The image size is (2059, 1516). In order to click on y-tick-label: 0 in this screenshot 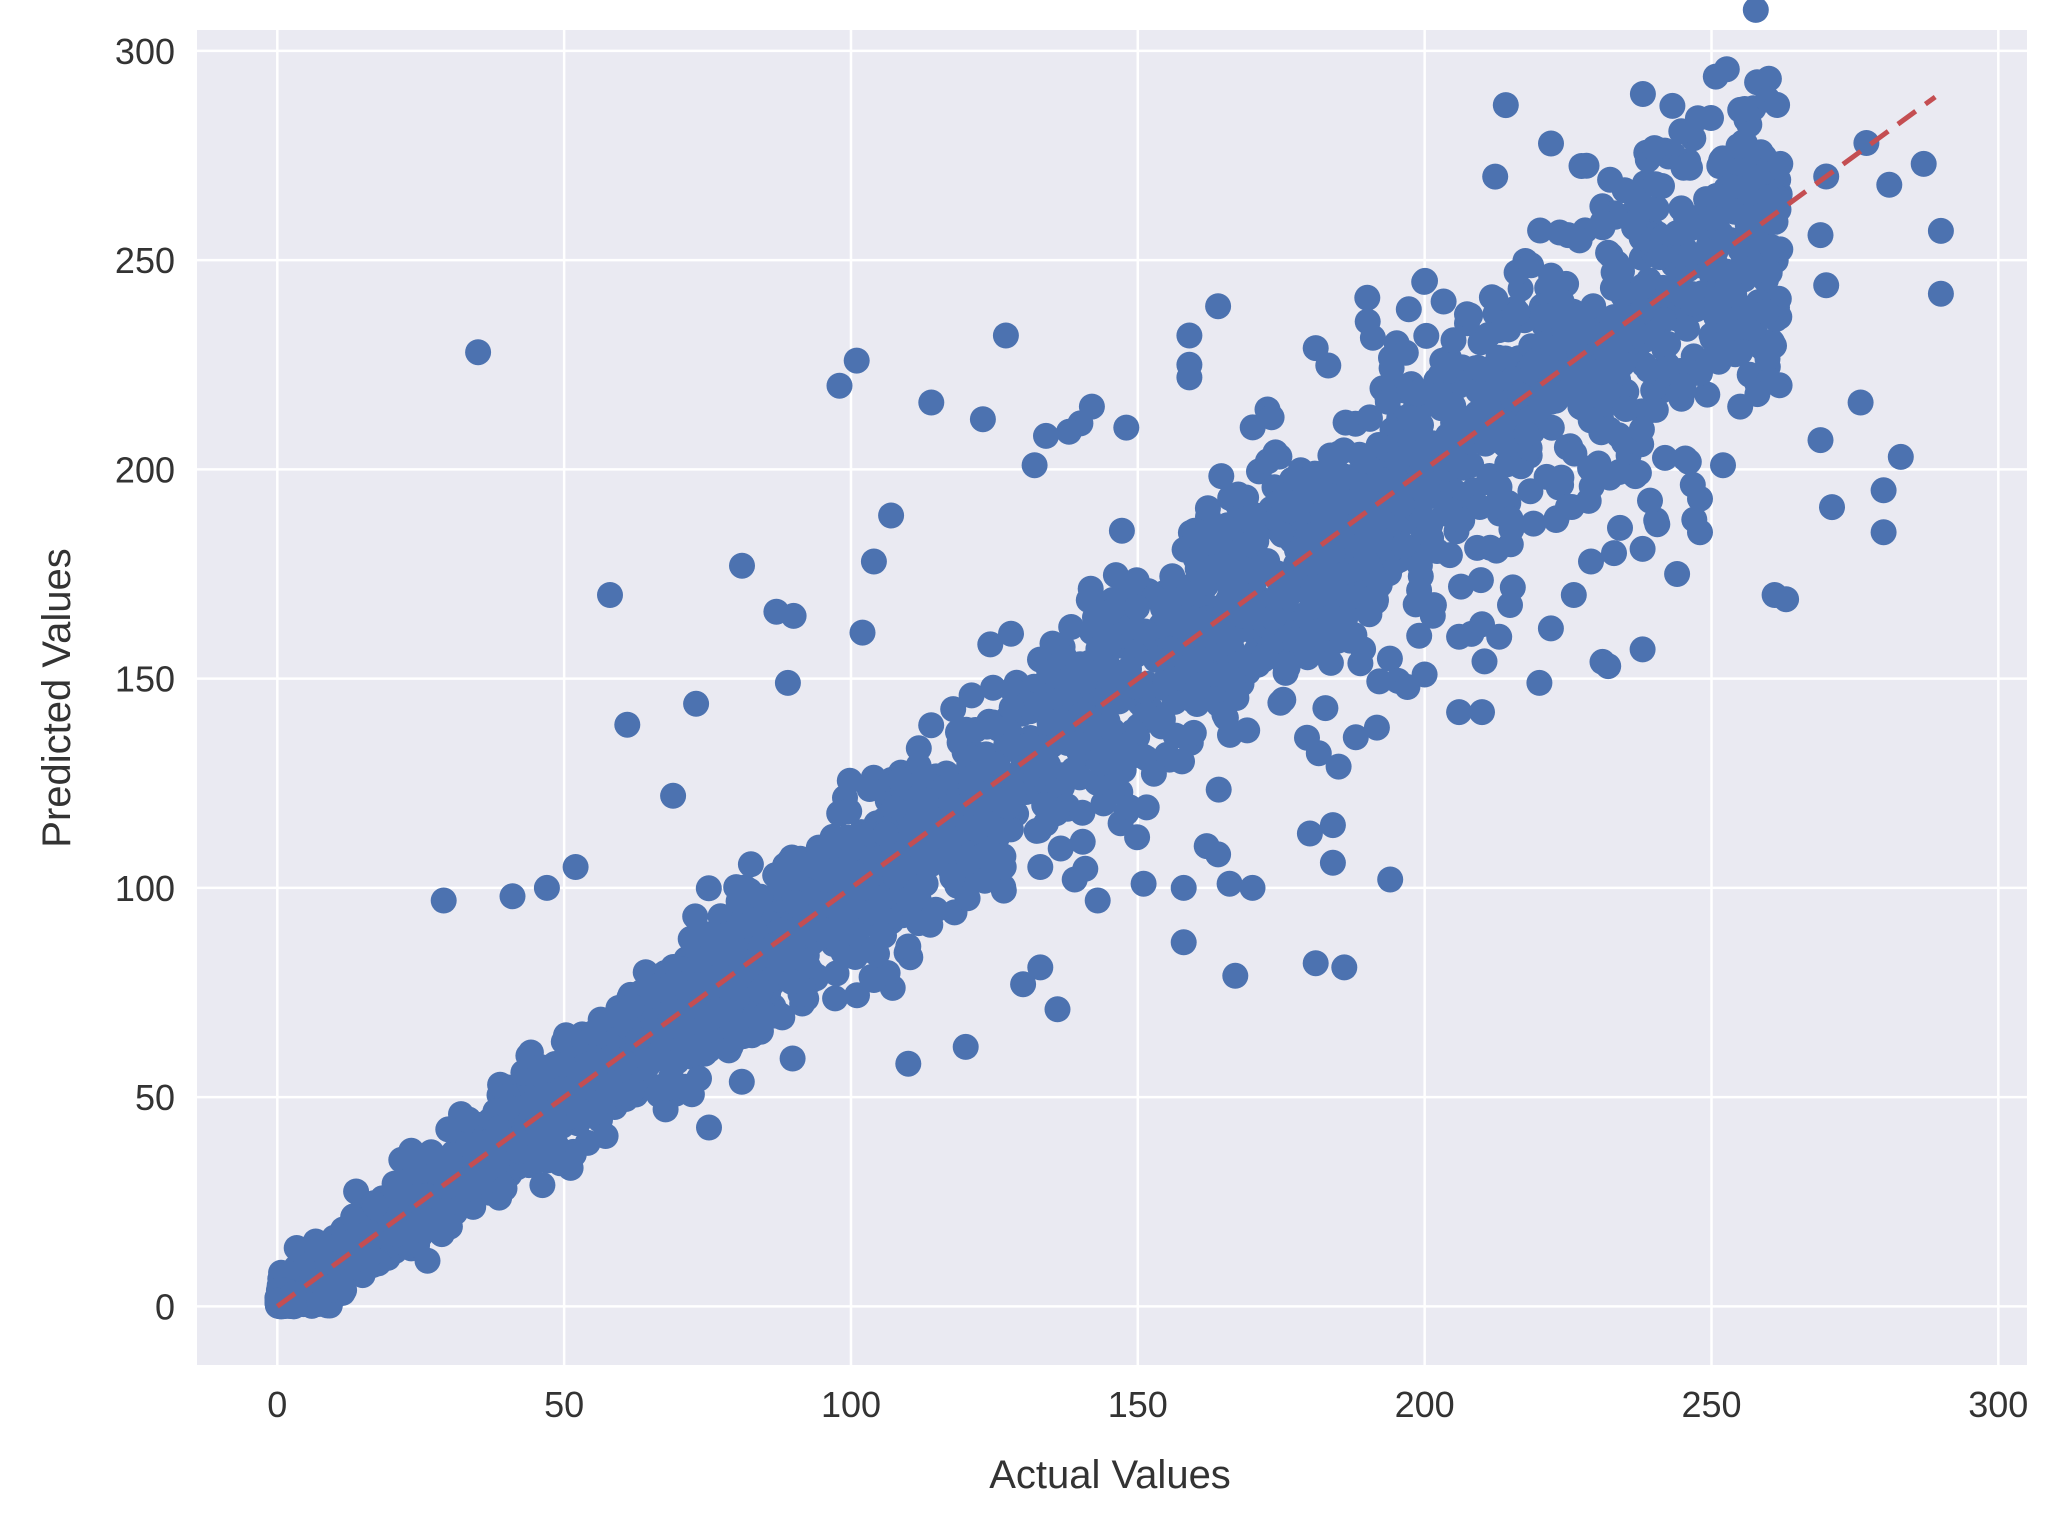, I will do `click(165, 1306)`.